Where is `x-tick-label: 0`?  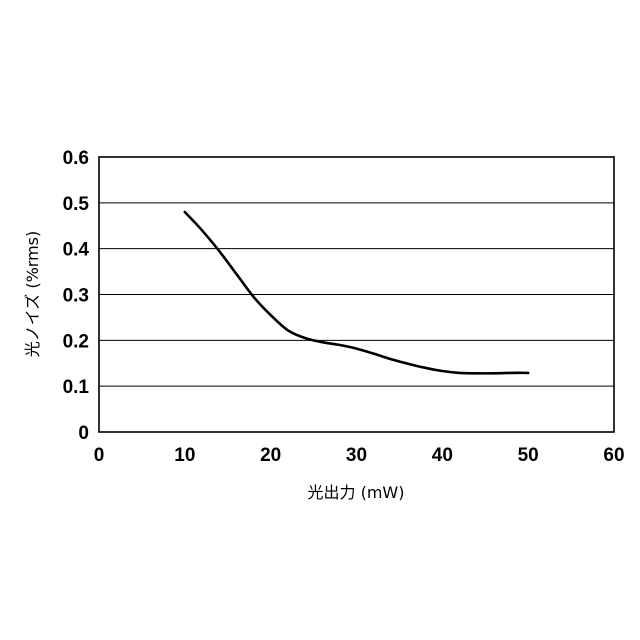
x-tick-label: 0 is located at coordinates (99, 455).